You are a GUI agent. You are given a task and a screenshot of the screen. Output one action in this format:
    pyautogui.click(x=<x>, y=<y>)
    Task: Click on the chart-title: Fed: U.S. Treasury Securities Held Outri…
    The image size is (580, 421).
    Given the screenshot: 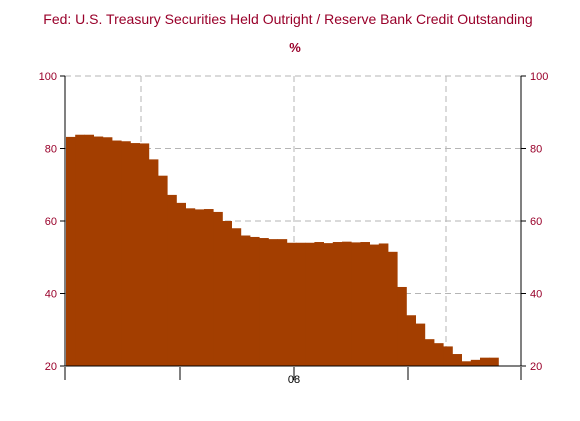 What is the action you would take?
    pyautogui.click(x=287, y=19)
    